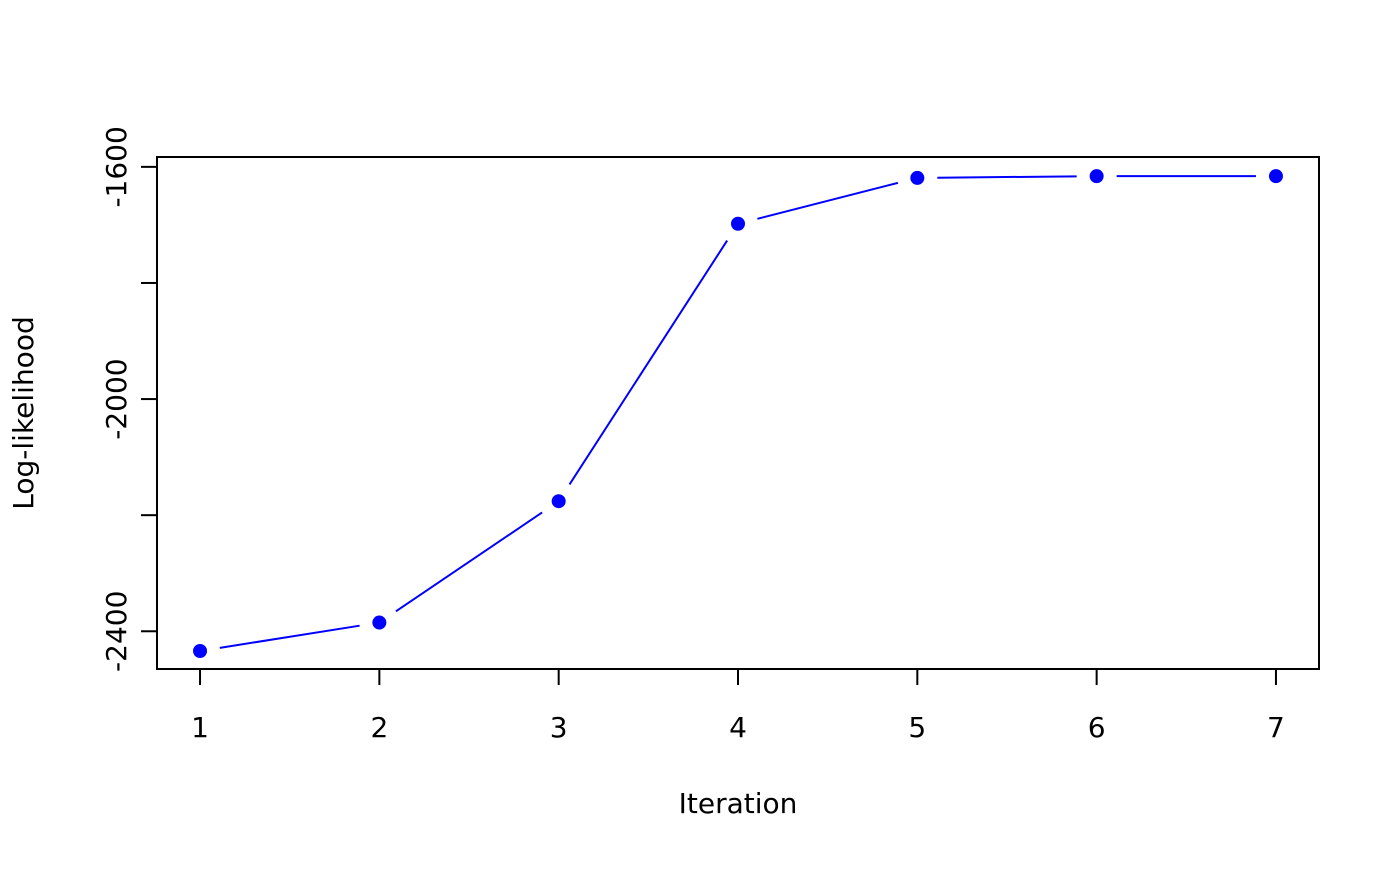 The width and height of the screenshot is (1400, 870). What do you see at coordinates (116, 166) in the screenshot?
I see `y-tick-label: -1600` at bounding box center [116, 166].